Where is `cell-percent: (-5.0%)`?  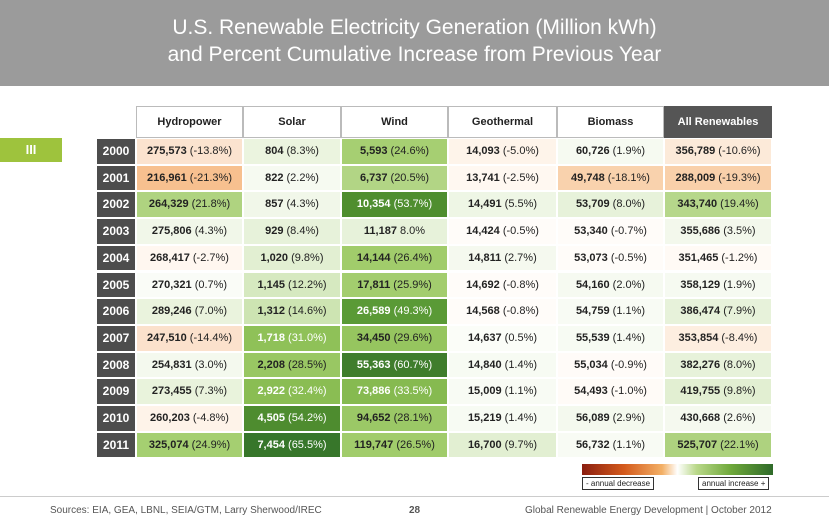
cell-percent: (-5.0%) is located at coordinates (519, 151).